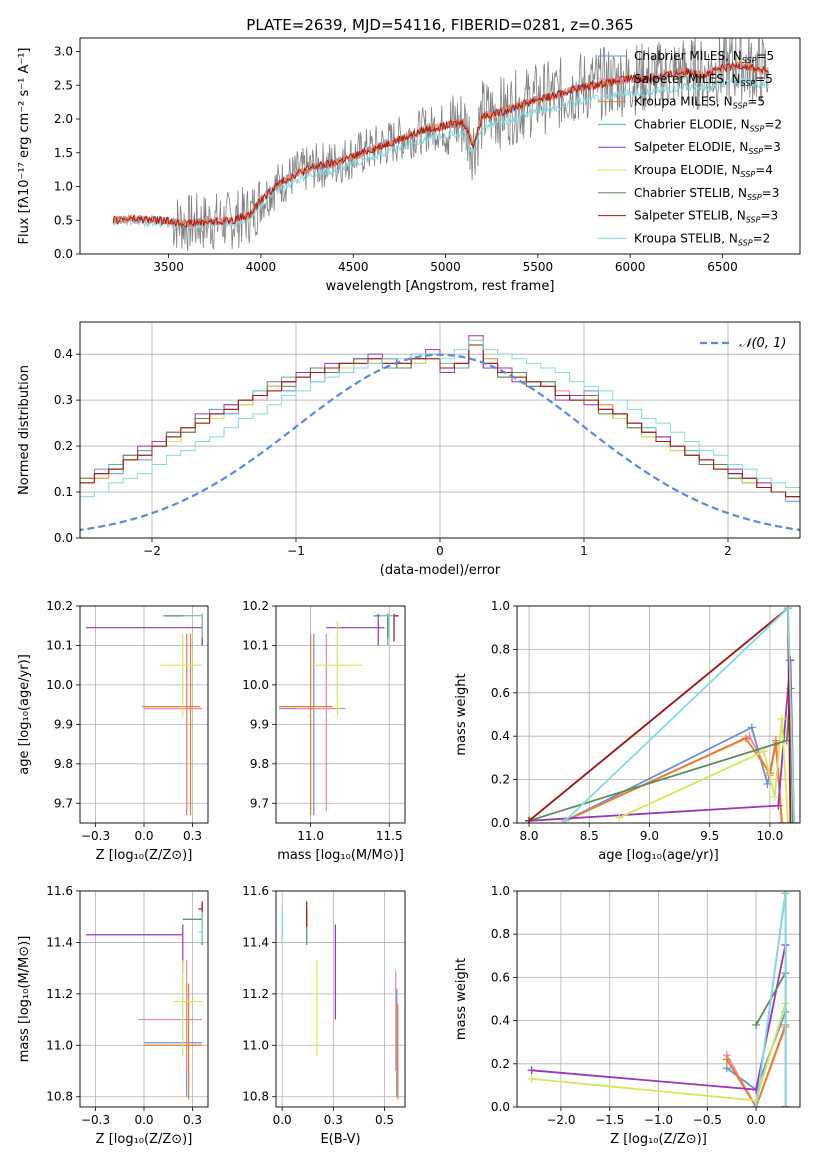 Image resolution: width=819 pixels, height=1170 pixels. What do you see at coordinates (762, 343) in the screenshot?
I see `legend-label: 𝒩(0, 1)` at bounding box center [762, 343].